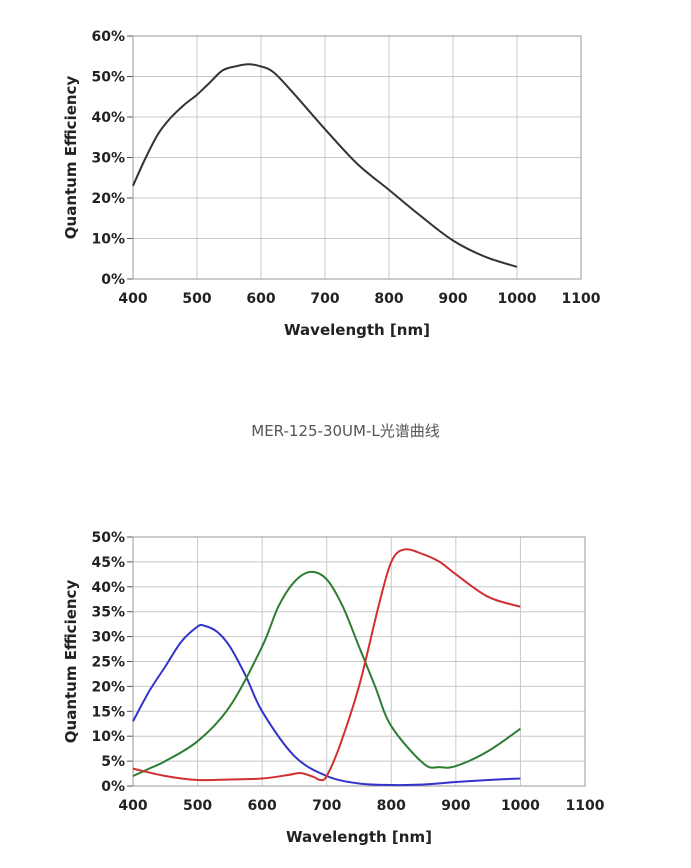  What do you see at coordinates (113, 762) in the screenshot?
I see `y-tick-label: 5%` at bounding box center [113, 762].